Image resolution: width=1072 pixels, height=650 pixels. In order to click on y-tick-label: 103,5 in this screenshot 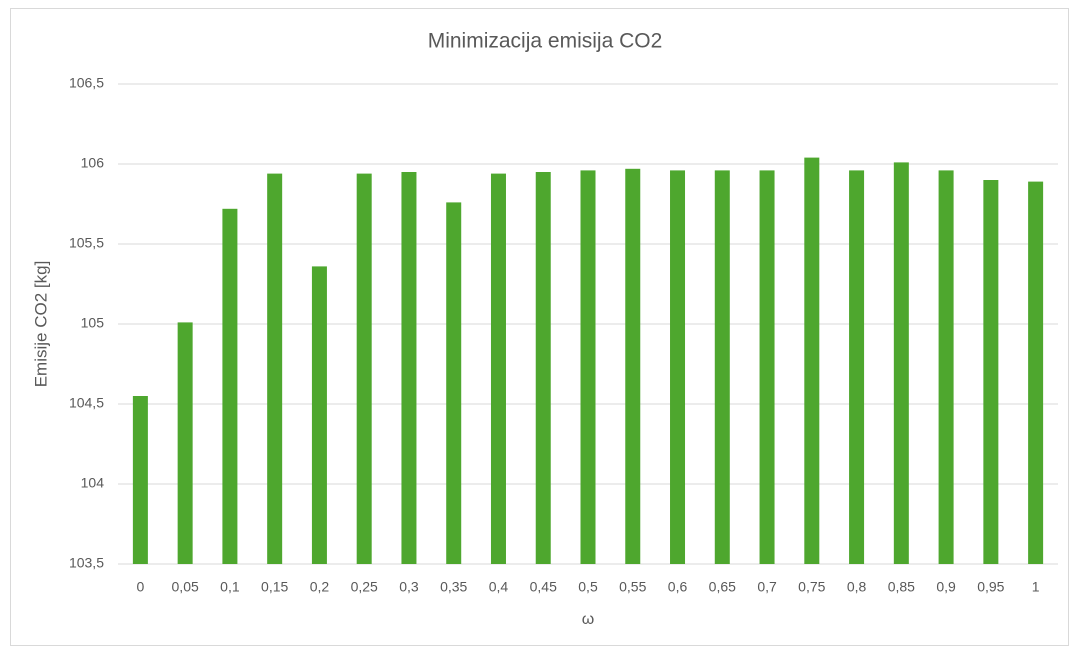, I will do `click(86, 563)`.